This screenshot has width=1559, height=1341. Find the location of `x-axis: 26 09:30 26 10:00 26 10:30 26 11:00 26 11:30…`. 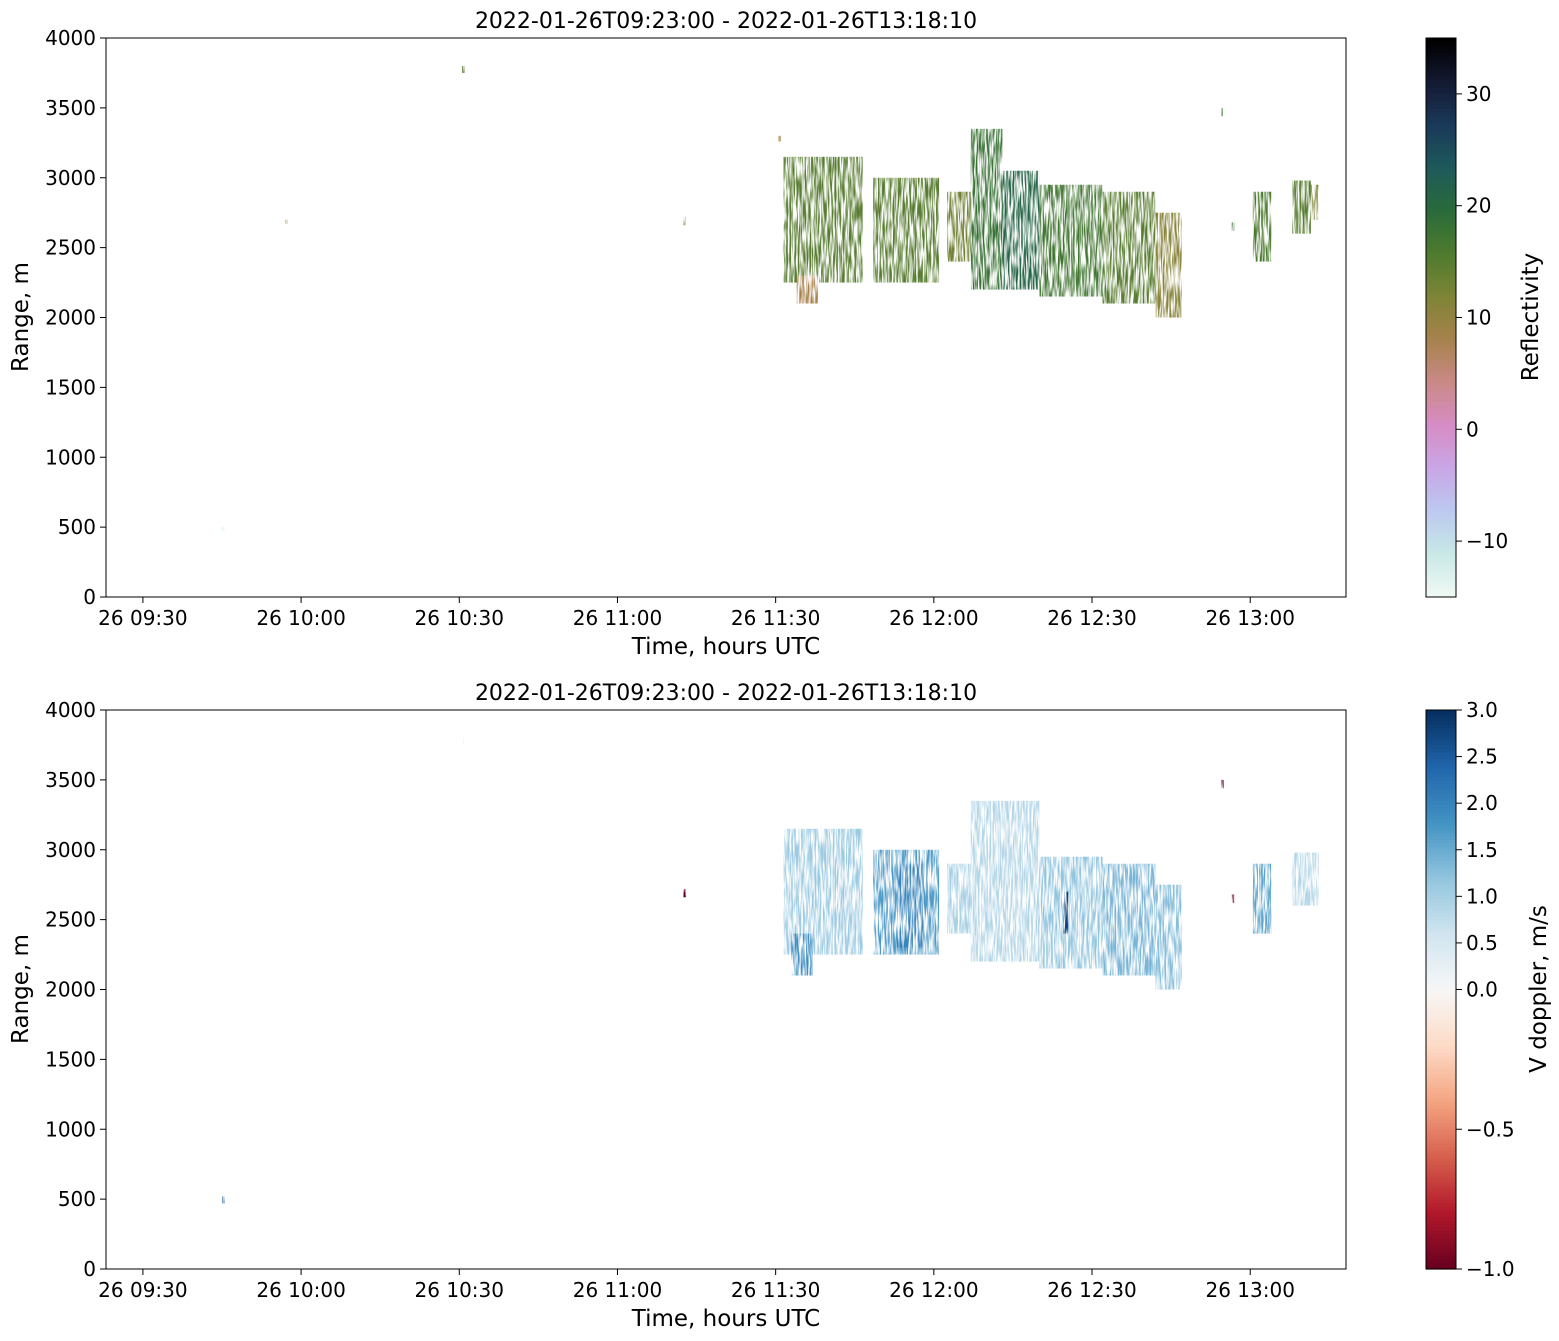

x-axis: 26 09:30 26 10:00 26 10:30 26 11:00 26 11:30… is located at coordinates (696, 1285).